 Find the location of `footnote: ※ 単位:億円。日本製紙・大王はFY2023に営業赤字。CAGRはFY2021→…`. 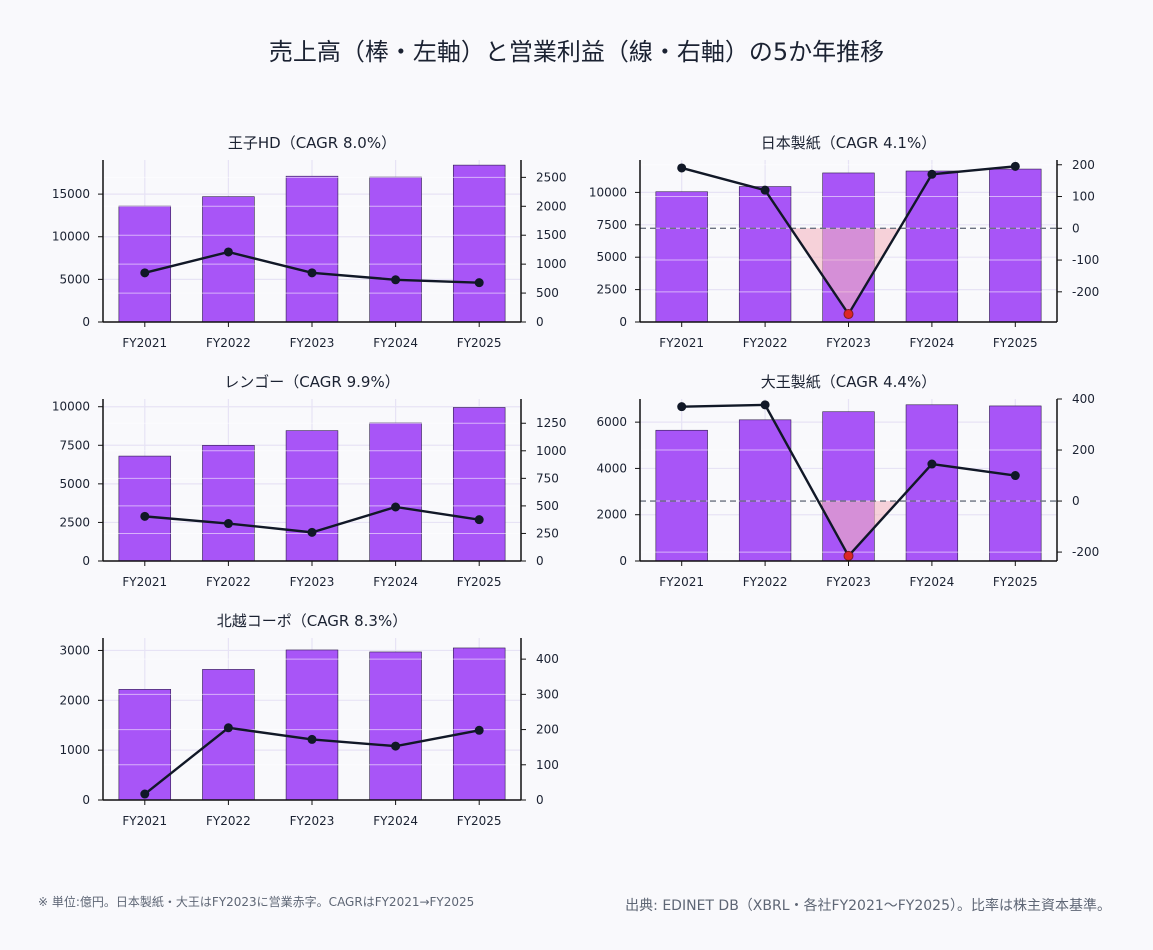

footnote: ※ 単位:億円。日本製紙・大王はFY2023に営業赤字。CAGRはFY2021→… is located at coordinates (256, 902).